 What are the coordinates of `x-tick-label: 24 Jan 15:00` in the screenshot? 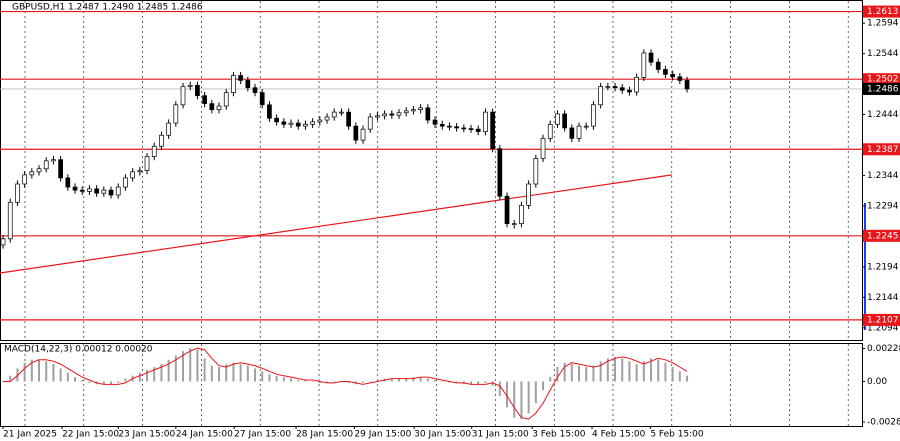 It's located at (204, 435).